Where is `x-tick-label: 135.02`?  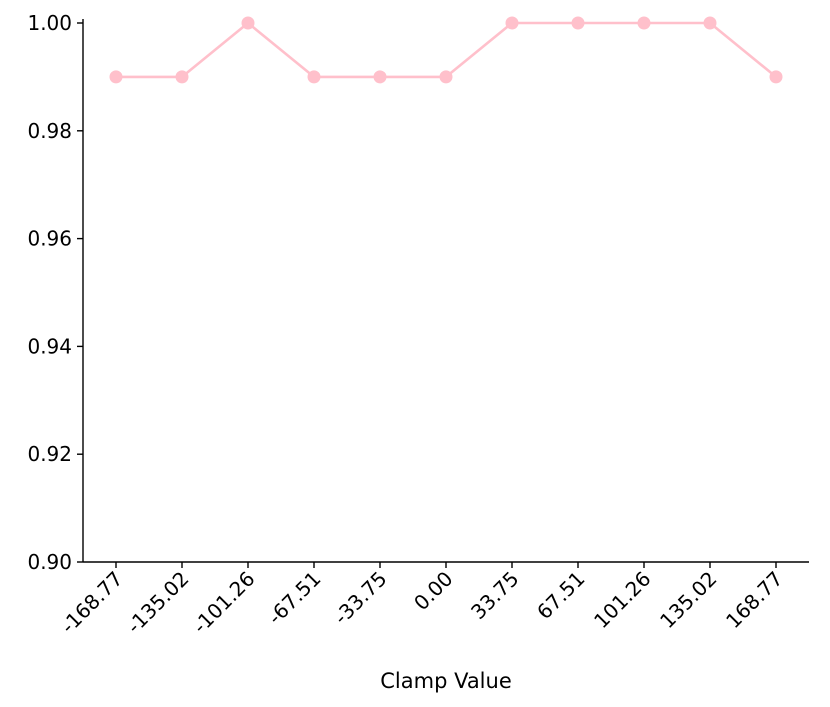 x-tick-label: 135.02 is located at coordinates (688, 600).